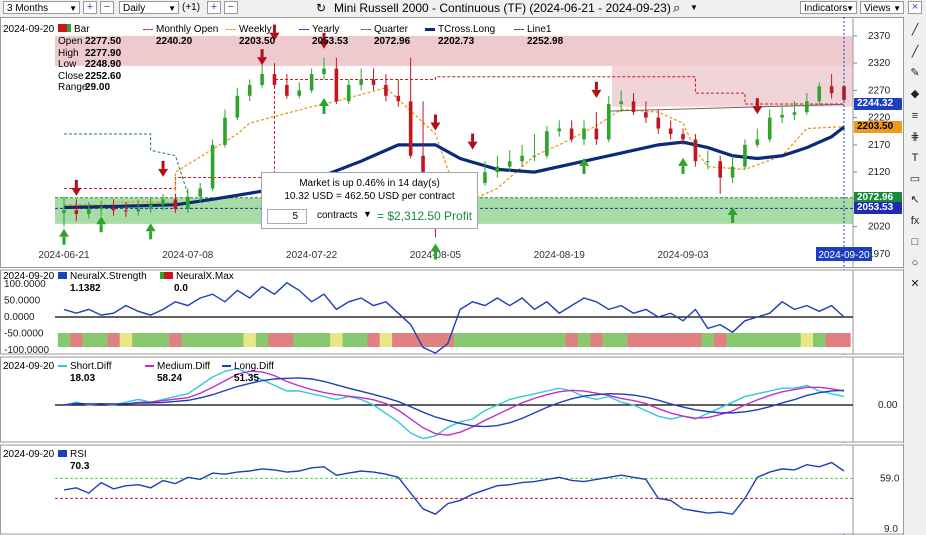 This screenshot has width=926, height=535. I want to click on zoom-out-button: −, so click(107, 7).